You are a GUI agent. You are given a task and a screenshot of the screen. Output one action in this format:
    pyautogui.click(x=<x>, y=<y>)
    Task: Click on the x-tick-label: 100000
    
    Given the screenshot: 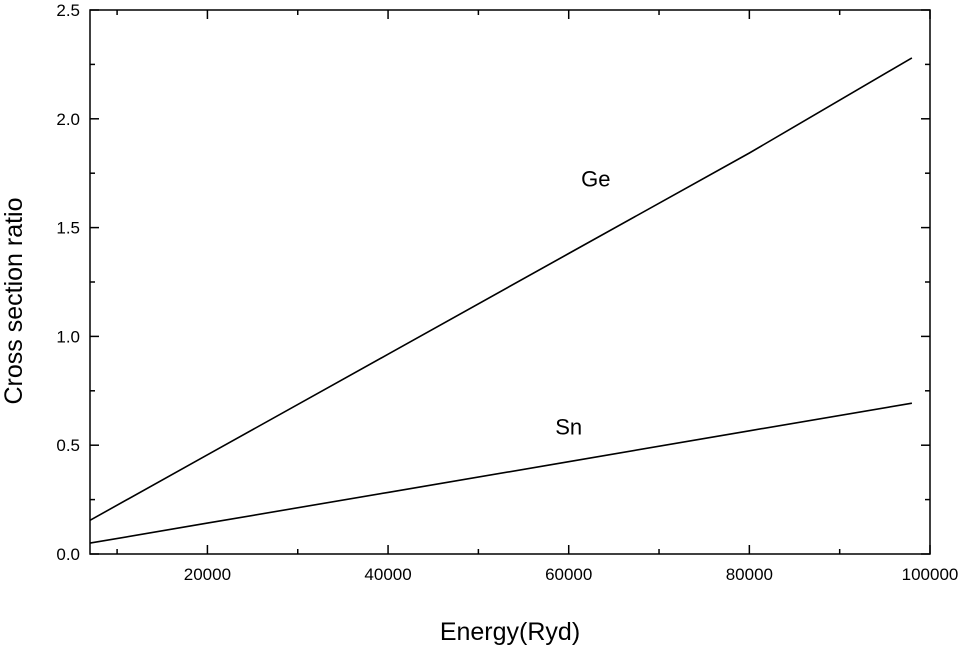 What is the action you would take?
    pyautogui.click(x=930, y=574)
    